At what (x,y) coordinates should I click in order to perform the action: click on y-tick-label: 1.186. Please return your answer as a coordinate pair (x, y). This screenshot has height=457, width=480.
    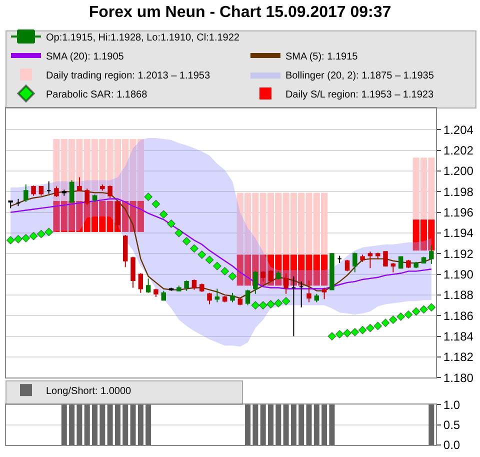
    Looking at the image, I should click on (458, 315).